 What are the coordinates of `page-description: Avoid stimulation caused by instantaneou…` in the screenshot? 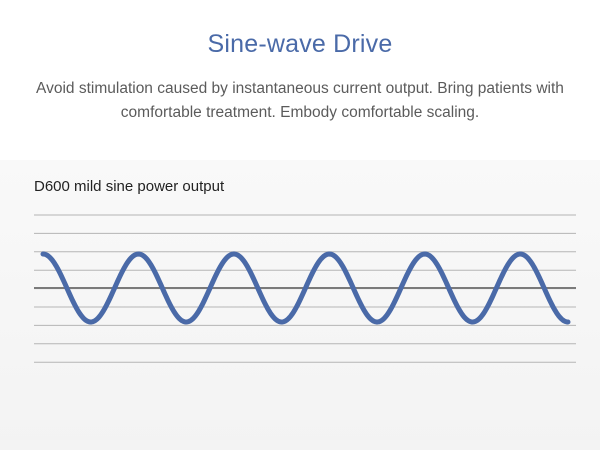 It's located at (300, 100).